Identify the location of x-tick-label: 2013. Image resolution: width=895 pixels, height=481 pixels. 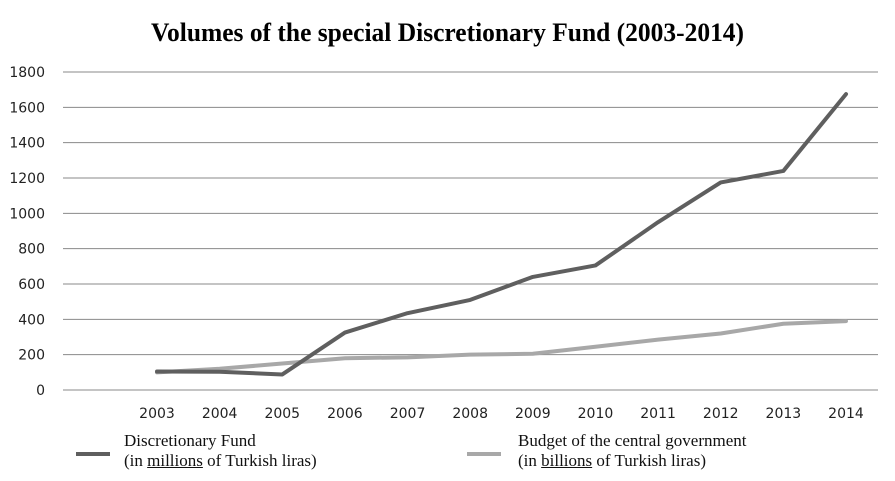
(784, 414).